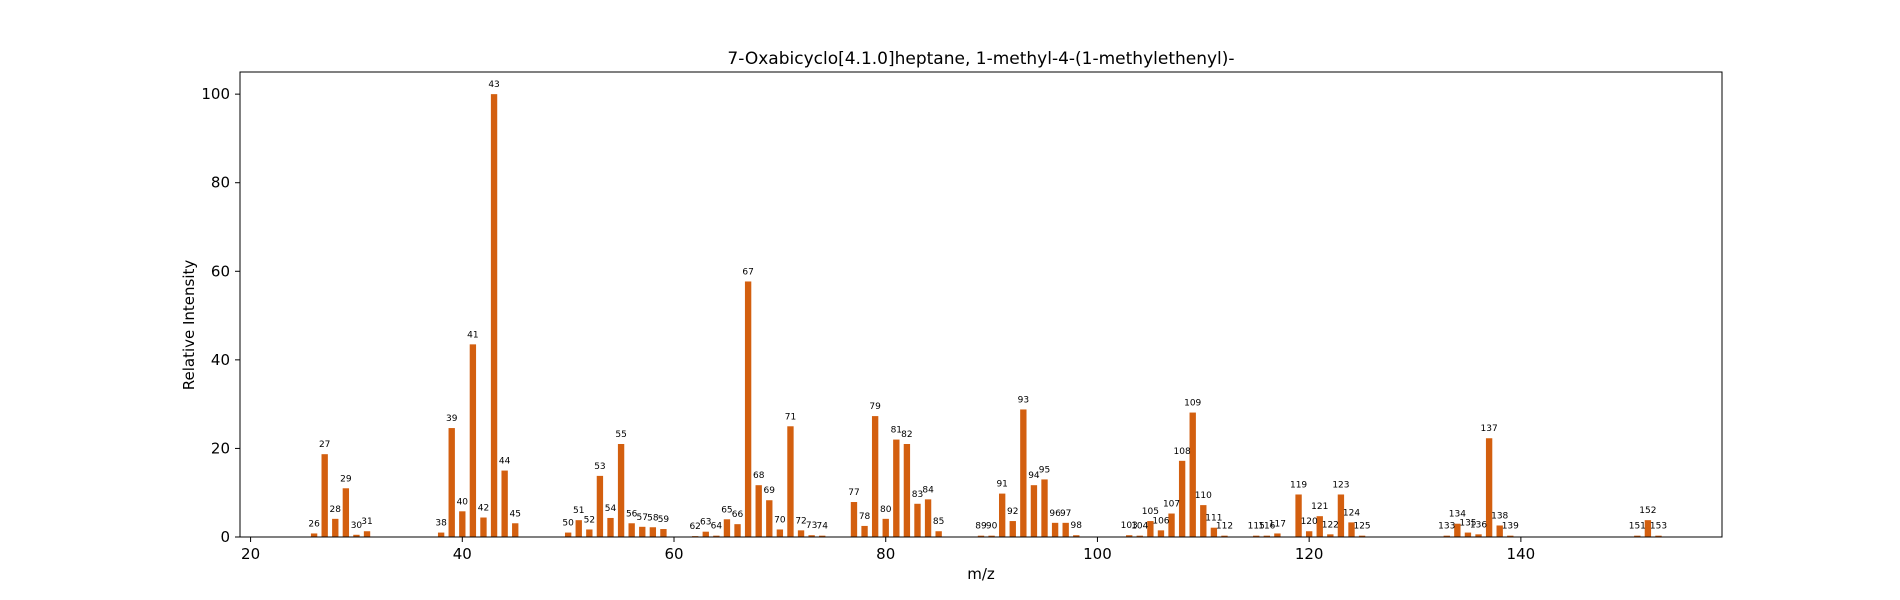 Image resolution: width=1900 pixels, height=600 pixels. Describe the element at coordinates (220, 448) in the screenshot. I see `y-tick-label: 20` at that location.